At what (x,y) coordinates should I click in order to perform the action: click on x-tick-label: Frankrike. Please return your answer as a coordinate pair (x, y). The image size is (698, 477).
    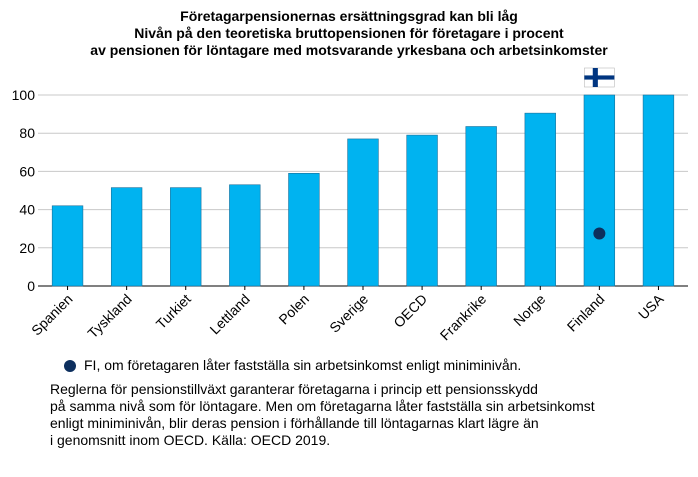
    Looking at the image, I should click on (463, 317).